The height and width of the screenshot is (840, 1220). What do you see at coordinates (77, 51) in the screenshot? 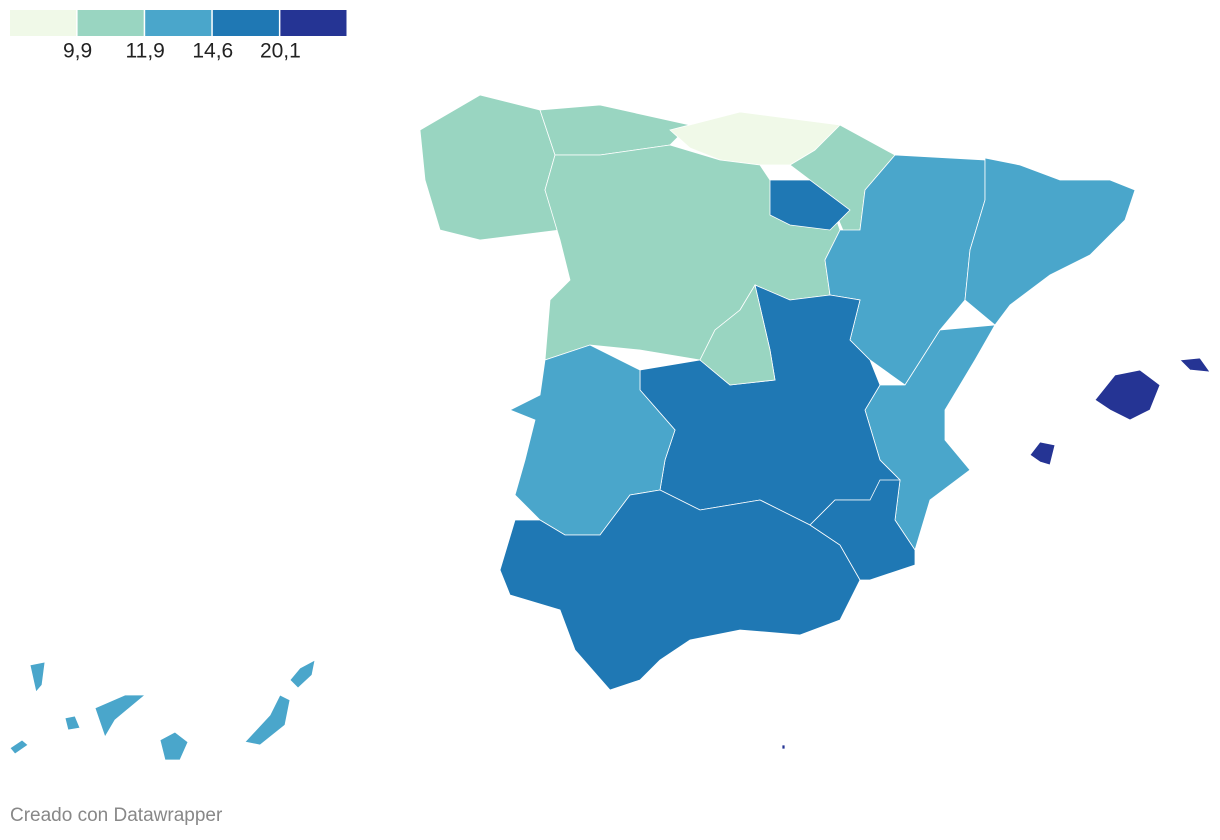
I see `legend-tick-label: 9,9` at bounding box center [77, 51].